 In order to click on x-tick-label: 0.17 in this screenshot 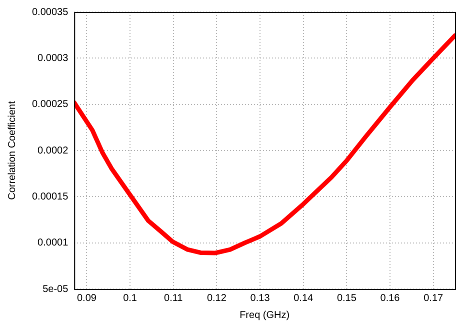, I will do `click(434, 298)`.